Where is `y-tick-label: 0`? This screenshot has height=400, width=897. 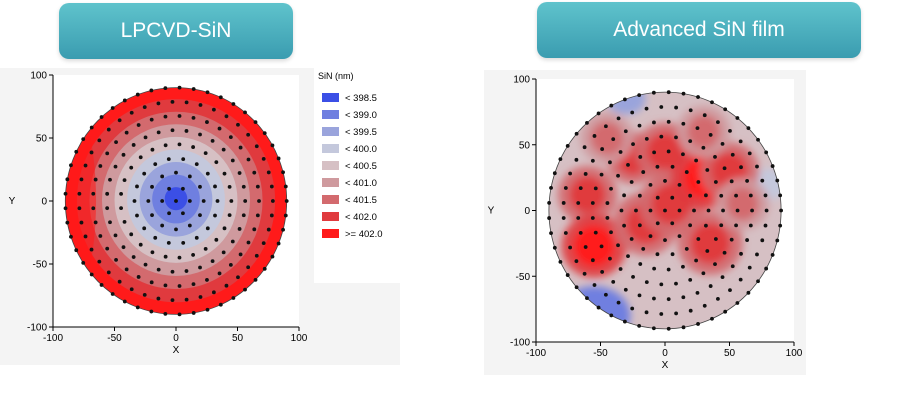 y-tick-label: 0 is located at coordinates (44, 202).